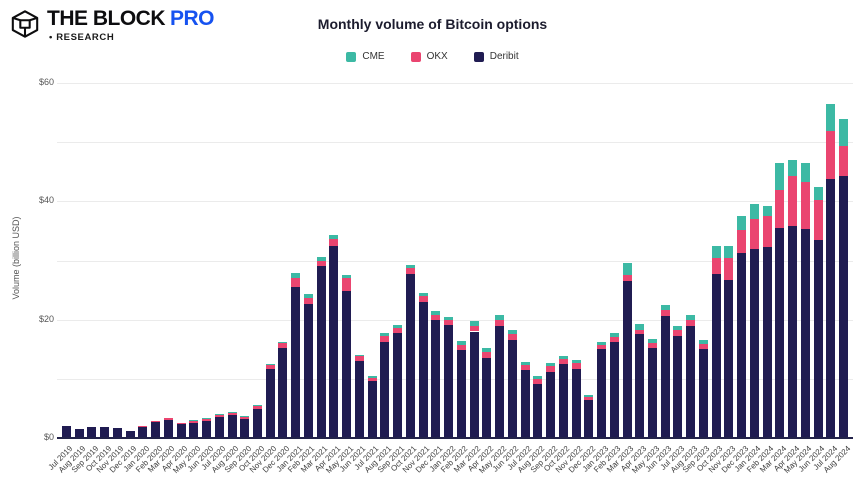 This screenshot has height=493, width=865. What do you see at coordinates (436, 313) in the screenshot?
I see `bar-cme-dec-2021` at bounding box center [436, 313].